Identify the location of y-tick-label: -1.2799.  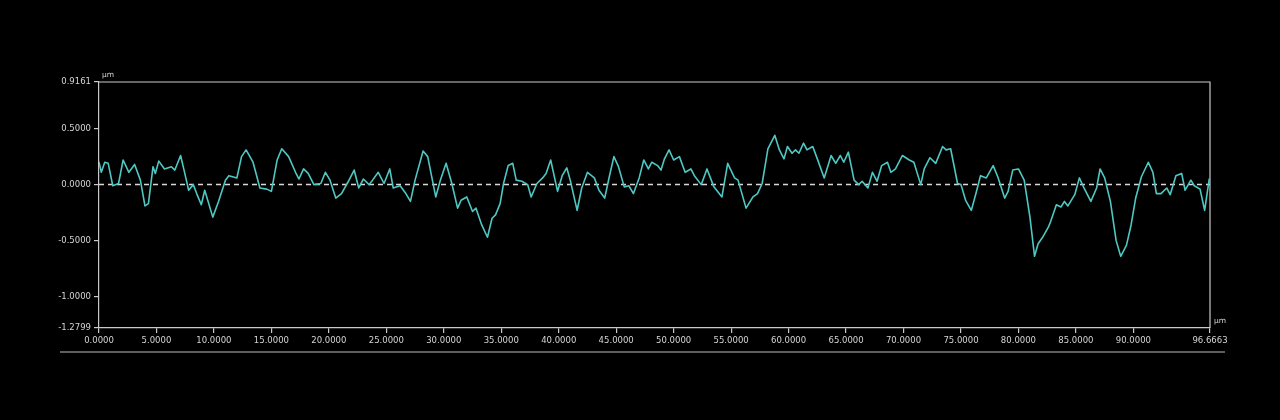
(74, 327).